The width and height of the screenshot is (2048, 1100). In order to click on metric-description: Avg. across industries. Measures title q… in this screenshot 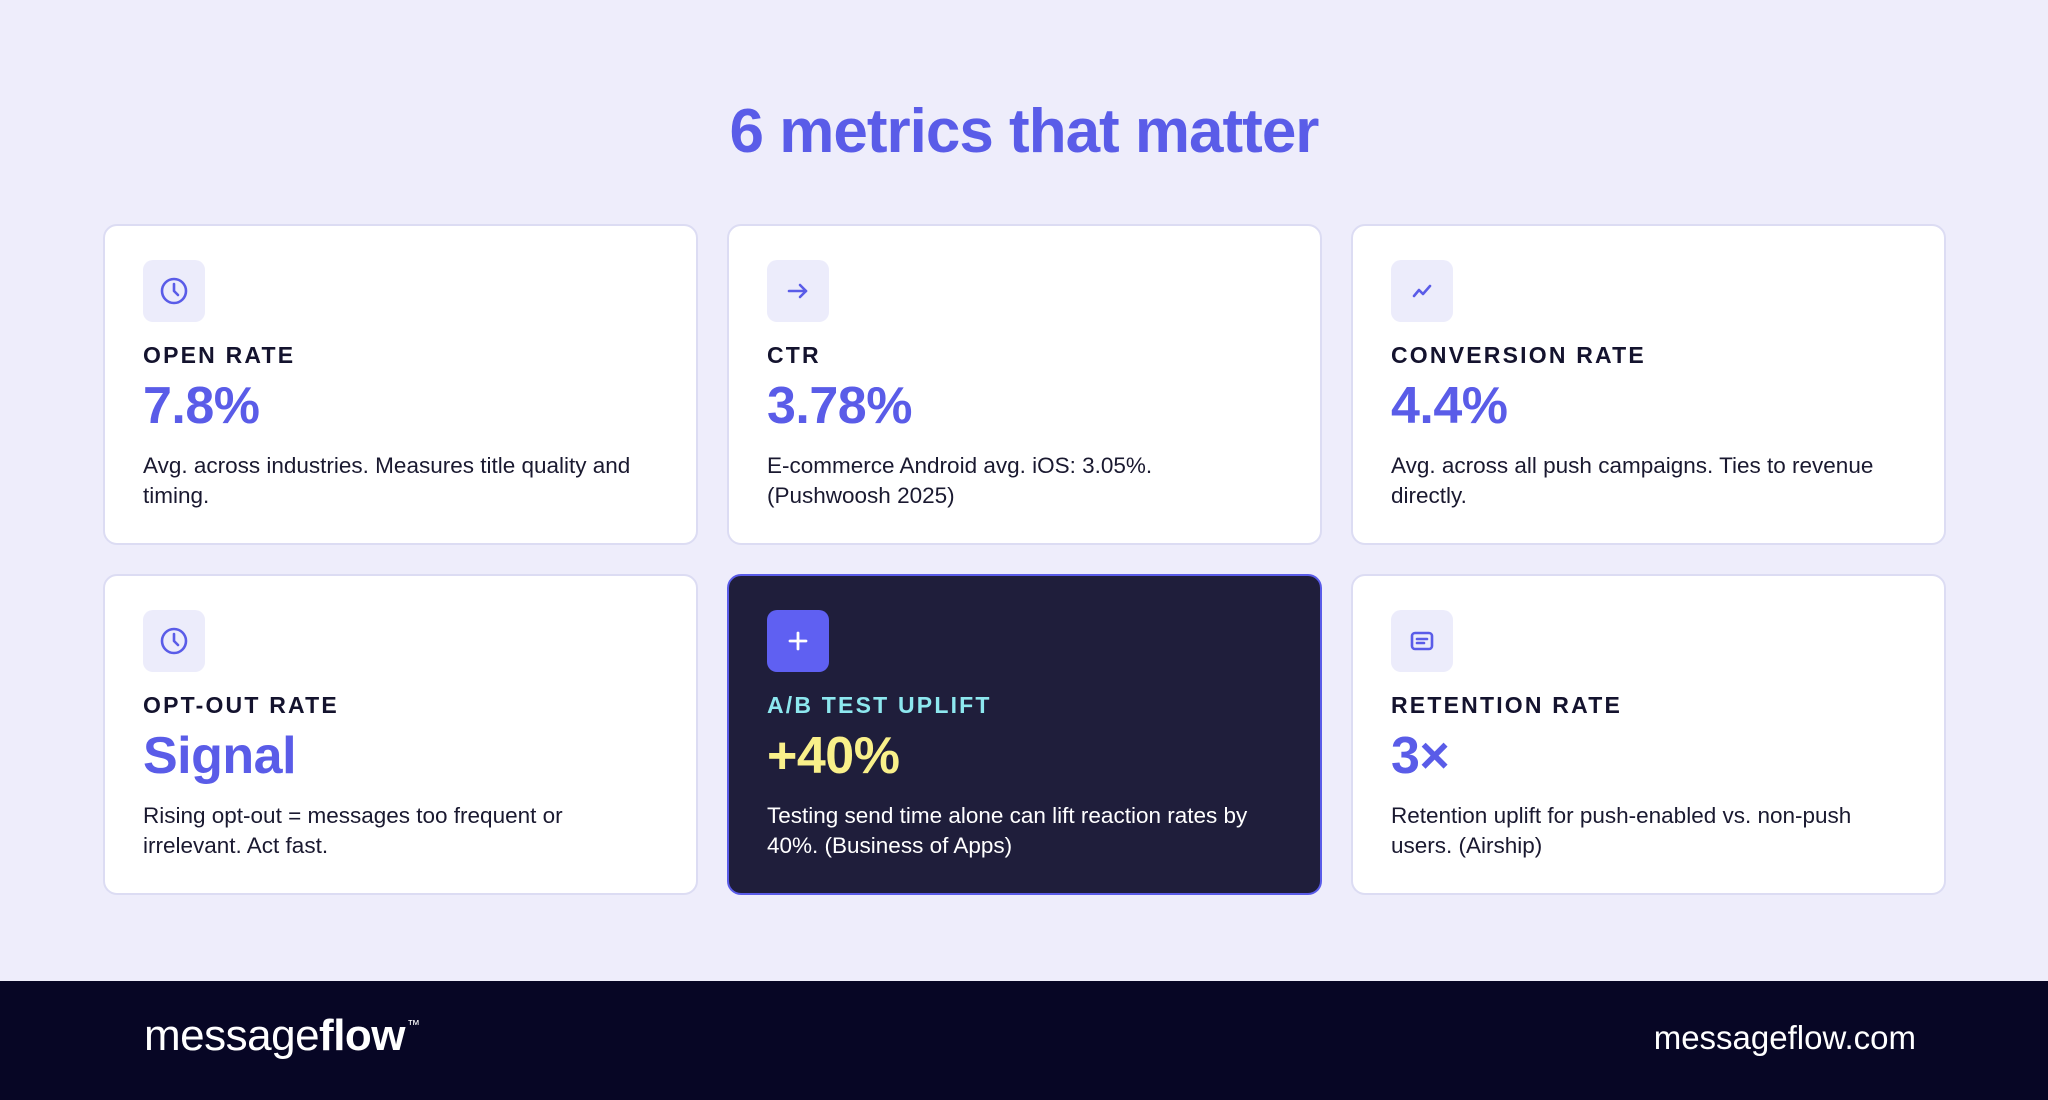, I will do `click(387, 480)`.